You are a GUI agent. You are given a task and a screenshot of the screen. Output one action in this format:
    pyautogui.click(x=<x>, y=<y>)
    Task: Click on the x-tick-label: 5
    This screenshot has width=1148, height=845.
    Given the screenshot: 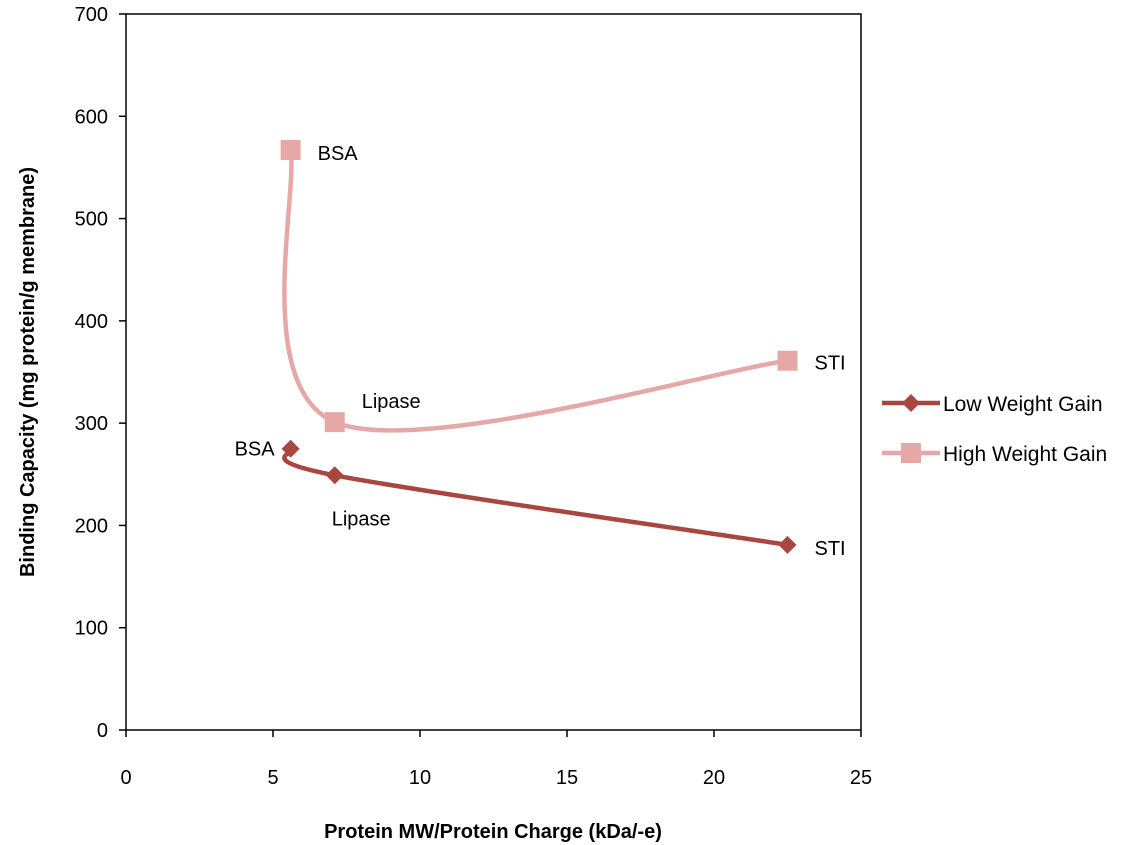 What is the action you would take?
    pyautogui.click(x=272, y=778)
    